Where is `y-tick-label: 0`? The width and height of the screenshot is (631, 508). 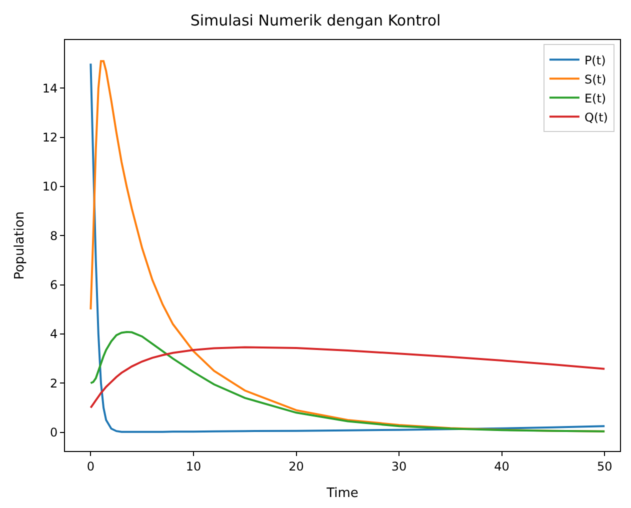
y-tick-label: 0 is located at coordinates (54, 433).